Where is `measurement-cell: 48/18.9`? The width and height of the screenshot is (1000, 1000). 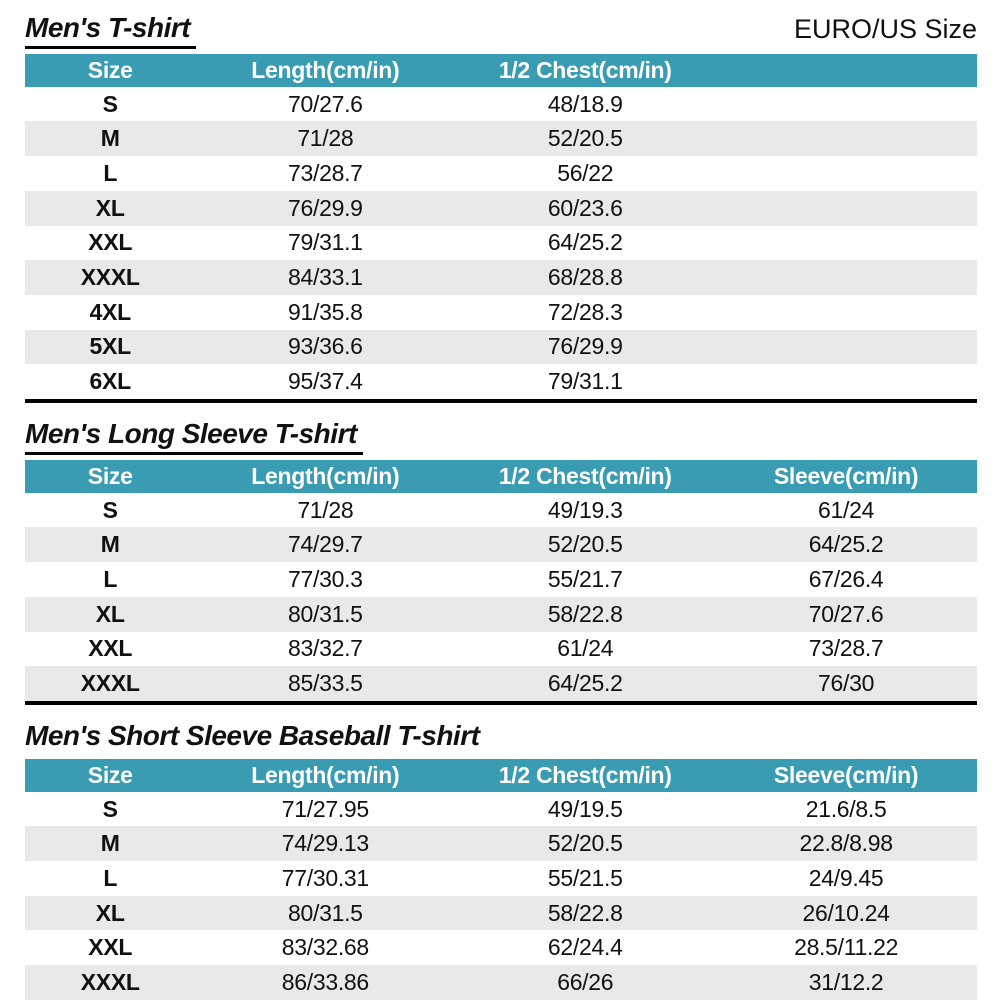 measurement-cell: 48/18.9 is located at coordinates (585, 103).